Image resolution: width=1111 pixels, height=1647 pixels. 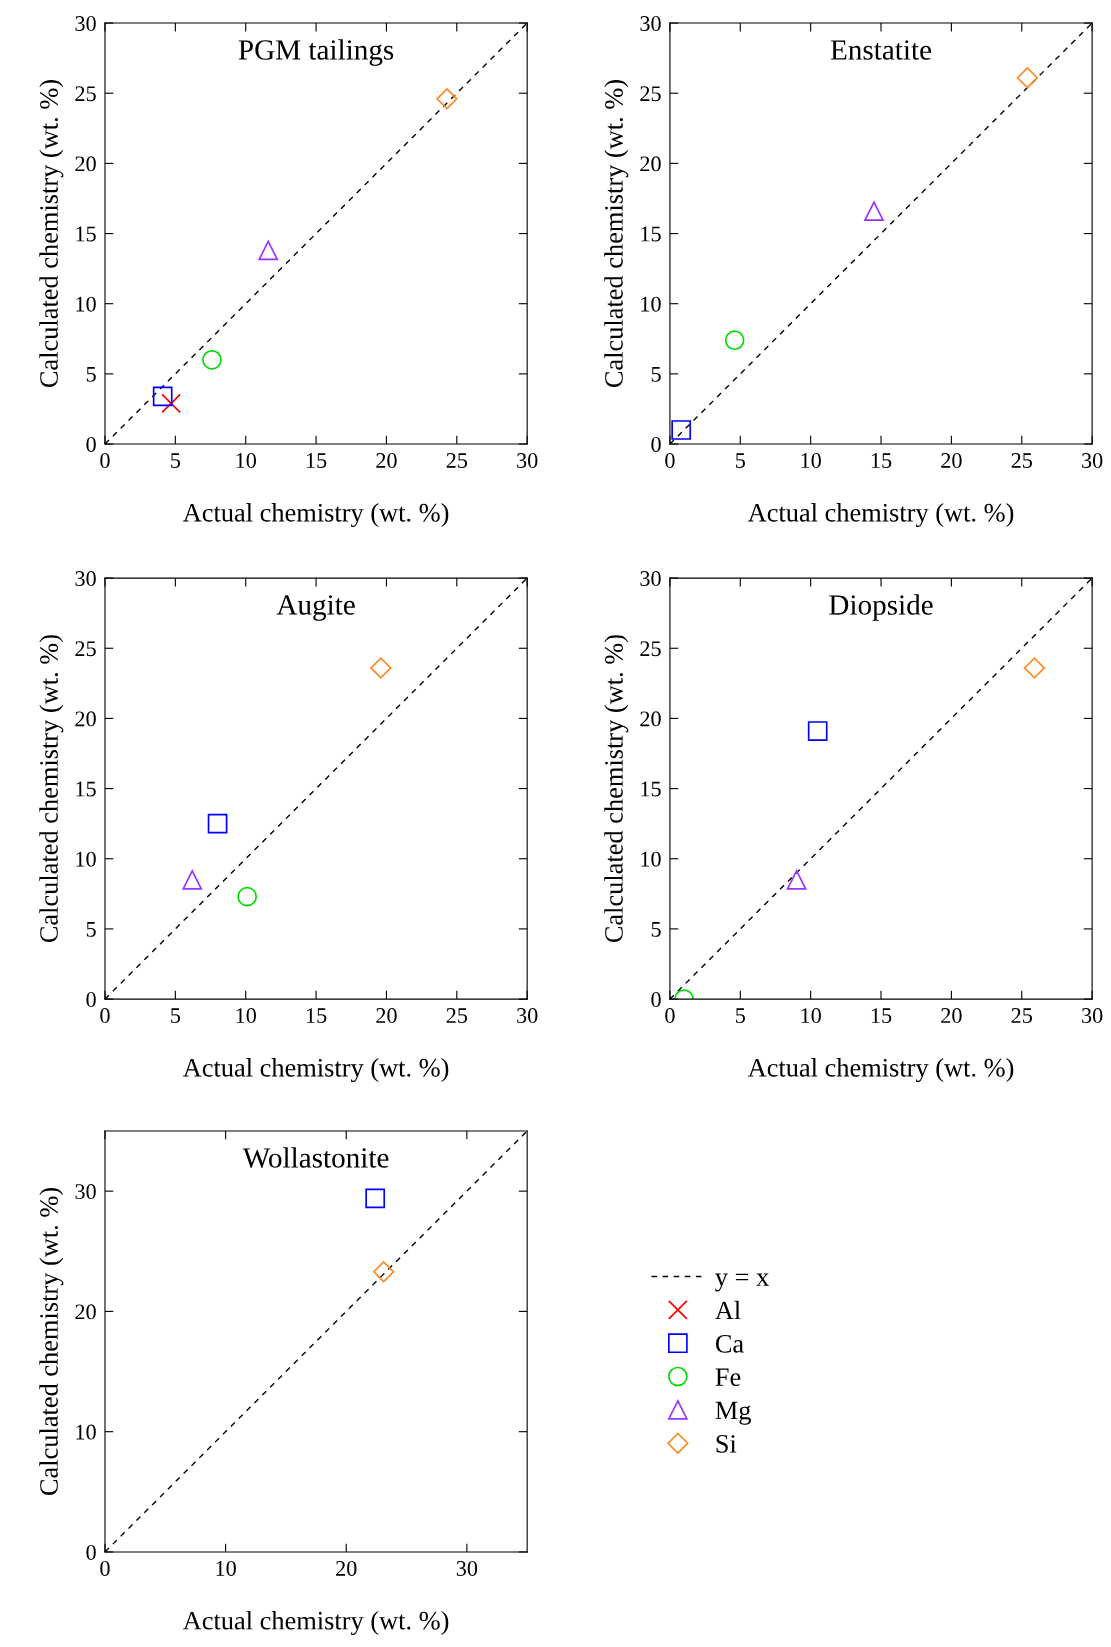 What do you see at coordinates (728, 1310) in the screenshot?
I see `legend-label: Al` at bounding box center [728, 1310].